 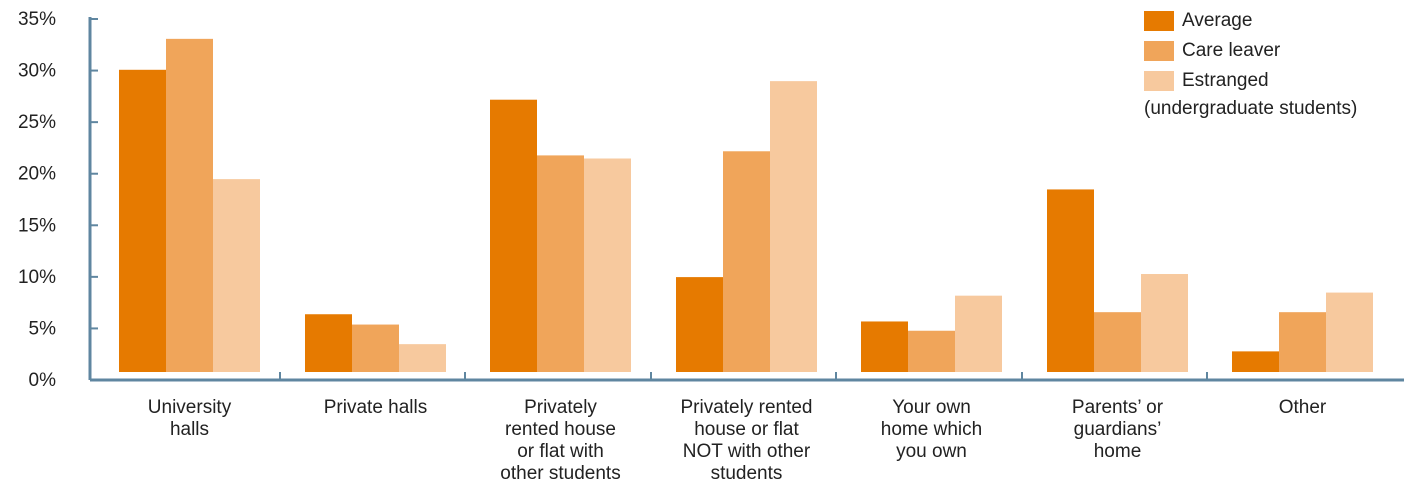 What do you see at coordinates (376, 407) in the screenshot?
I see `x-category-label-1: Private halls` at bounding box center [376, 407].